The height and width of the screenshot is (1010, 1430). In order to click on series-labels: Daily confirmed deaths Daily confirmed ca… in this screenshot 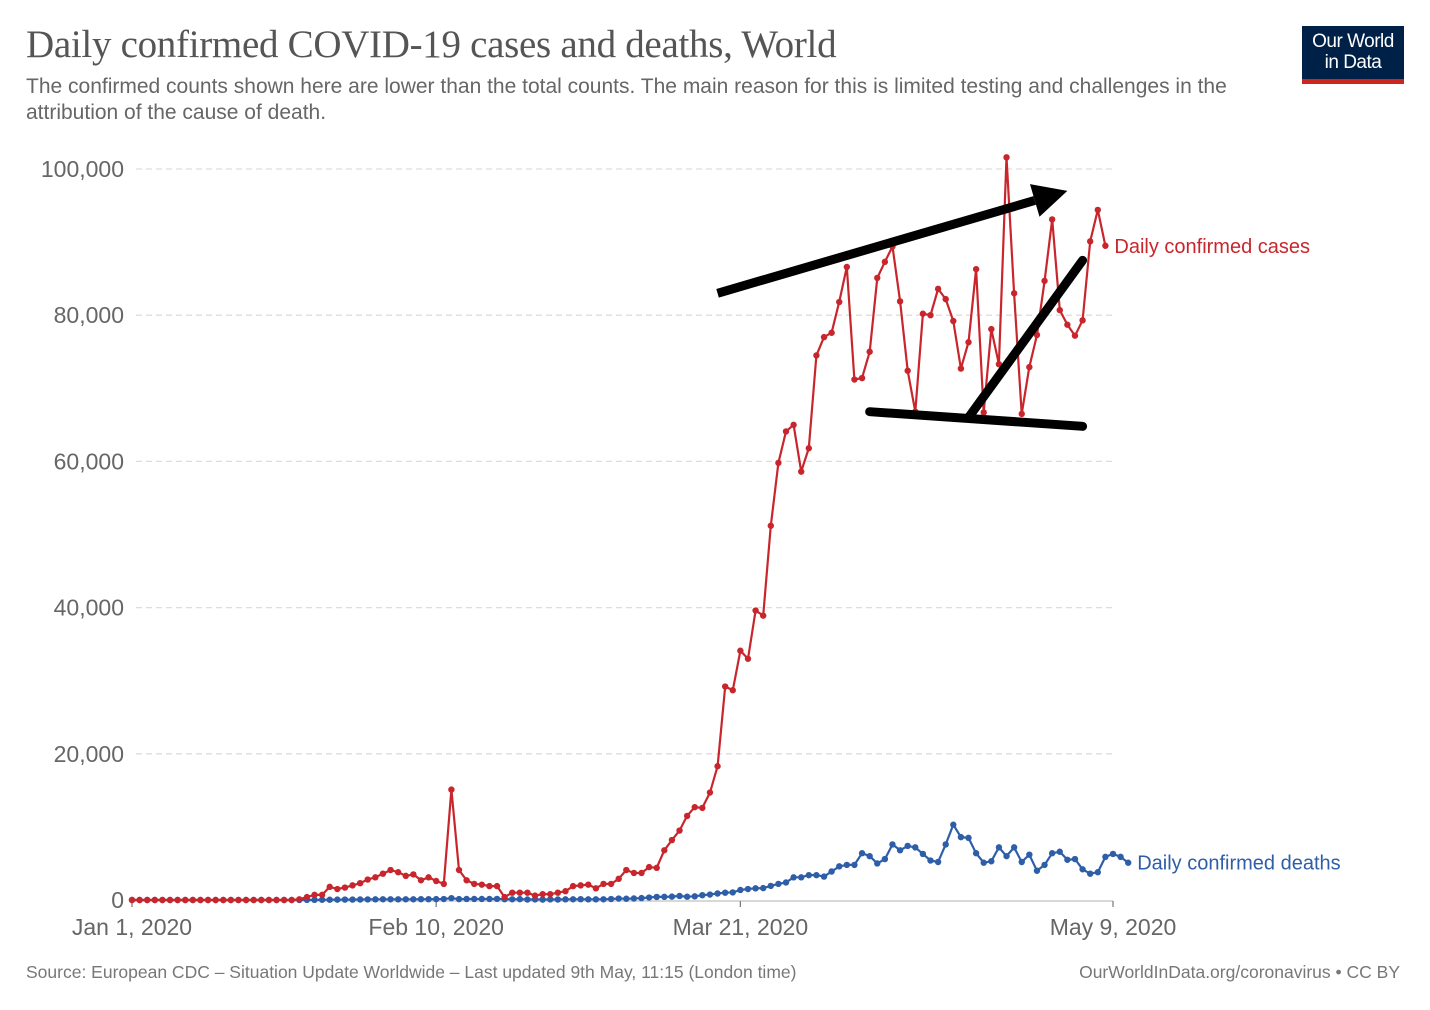, I will do `click(1227, 555)`.